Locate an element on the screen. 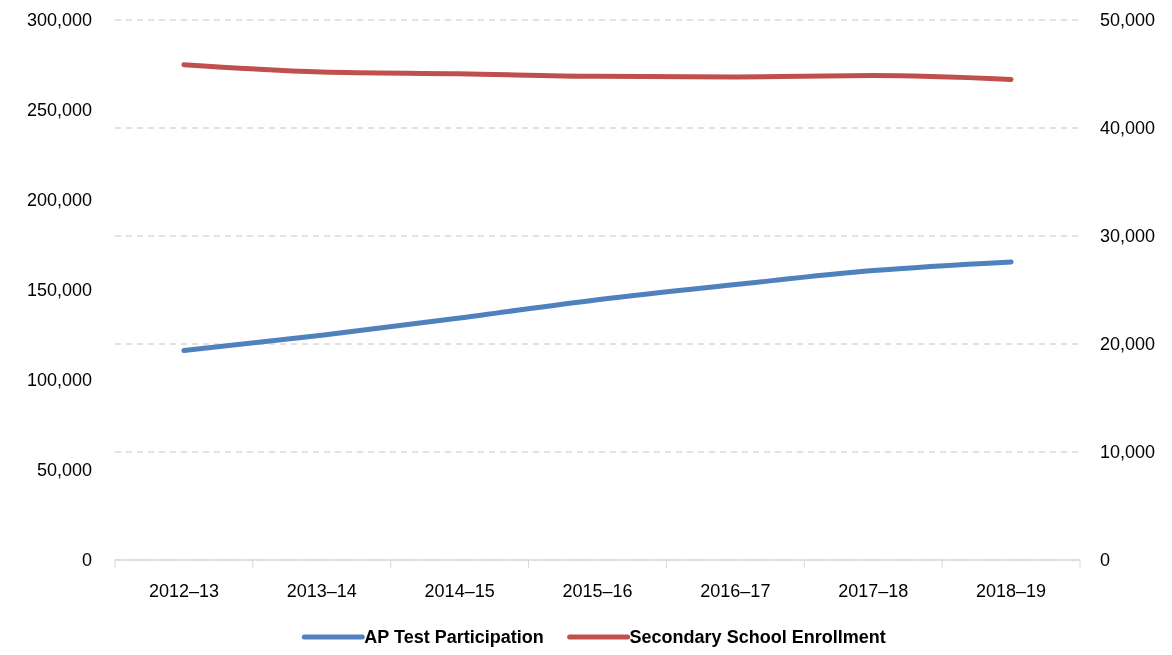  y-tick-label: 100,000 is located at coordinates (59, 380).